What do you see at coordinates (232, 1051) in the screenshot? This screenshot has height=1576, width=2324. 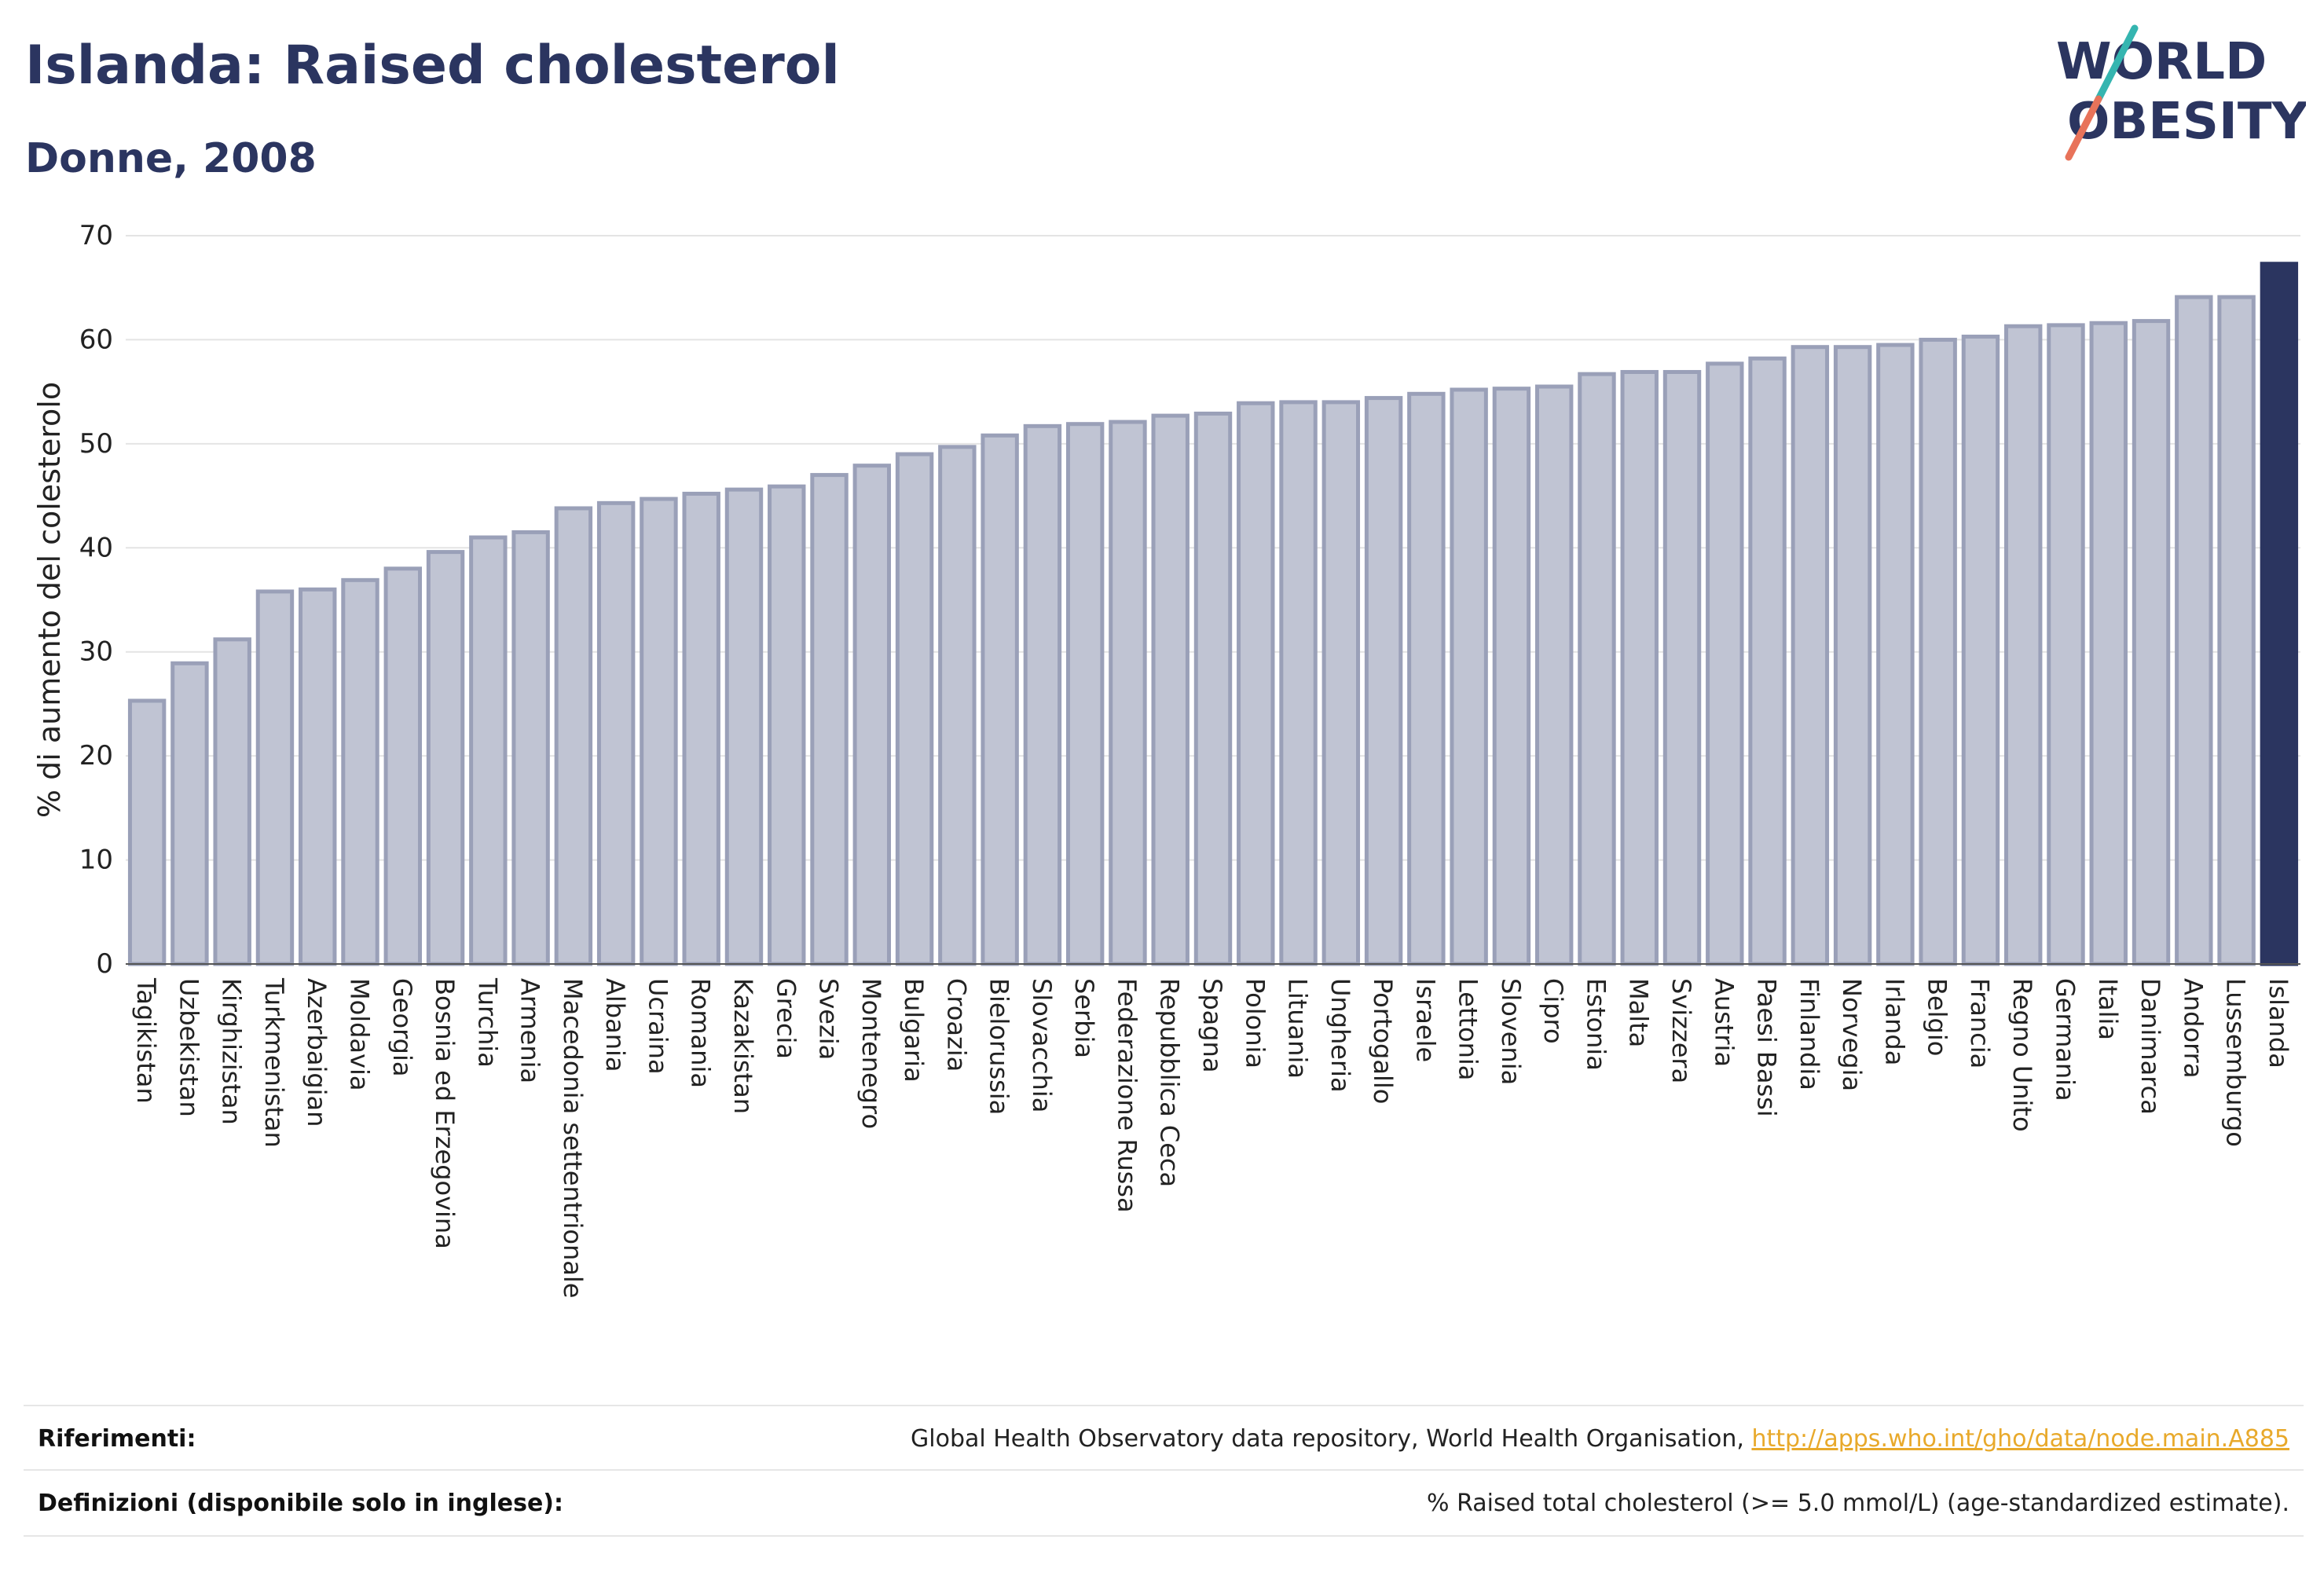 I see `x-tick-label: Kirghizistan` at bounding box center [232, 1051].